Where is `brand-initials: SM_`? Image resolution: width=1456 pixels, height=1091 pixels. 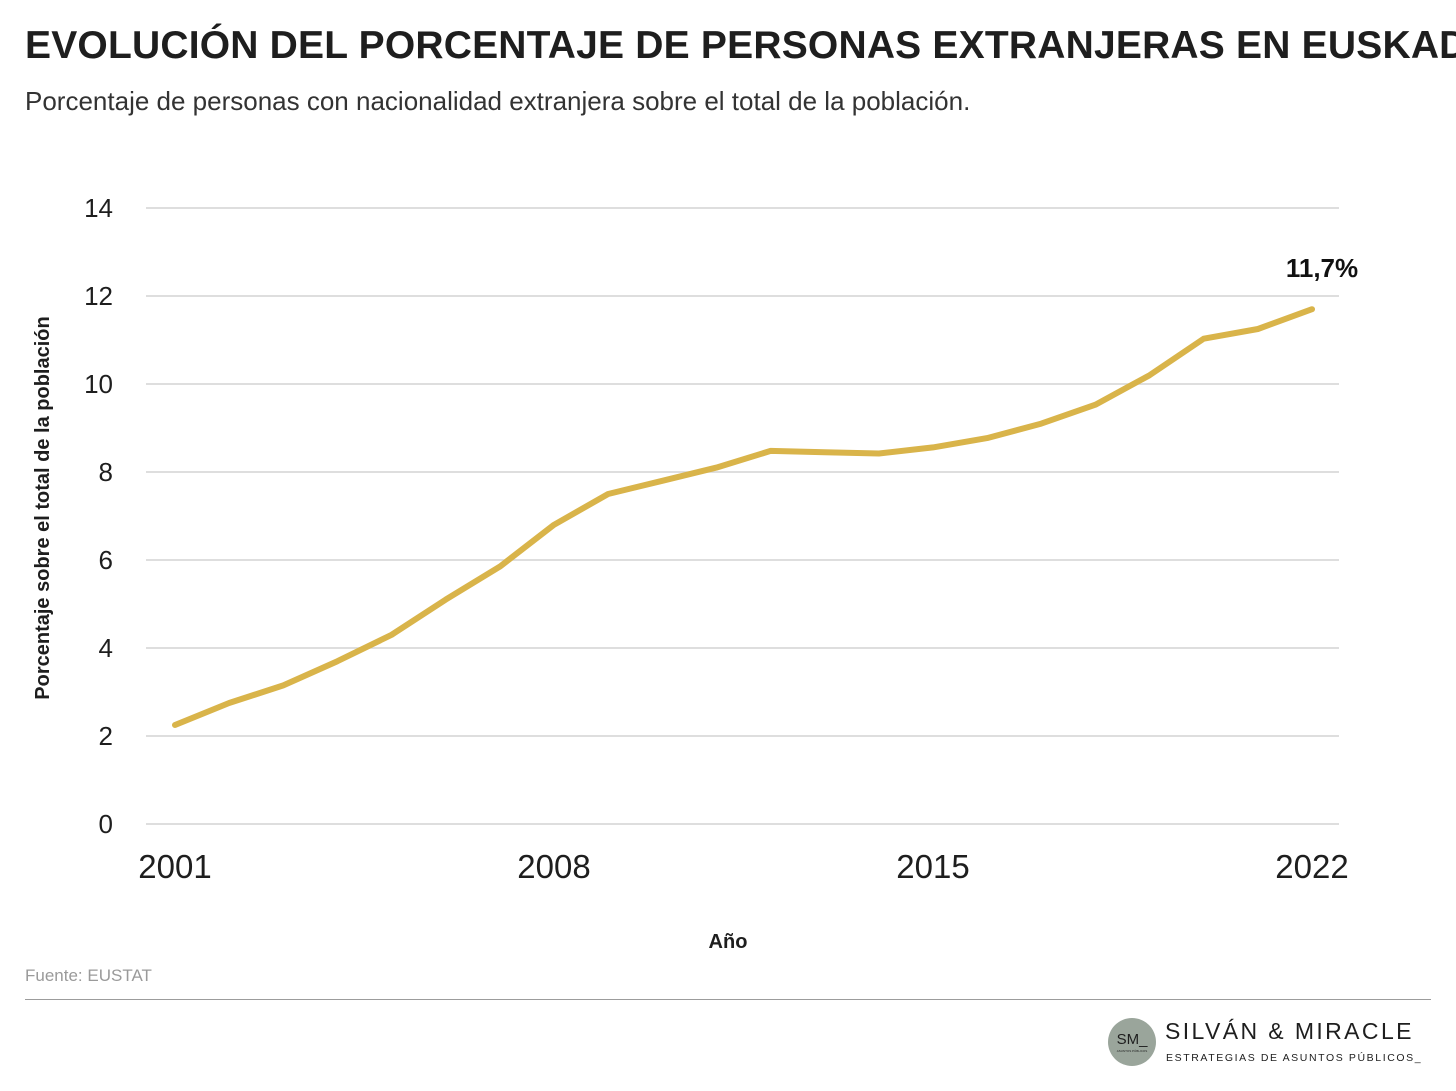 brand-initials: SM_ is located at coordinates (1132, 1039).